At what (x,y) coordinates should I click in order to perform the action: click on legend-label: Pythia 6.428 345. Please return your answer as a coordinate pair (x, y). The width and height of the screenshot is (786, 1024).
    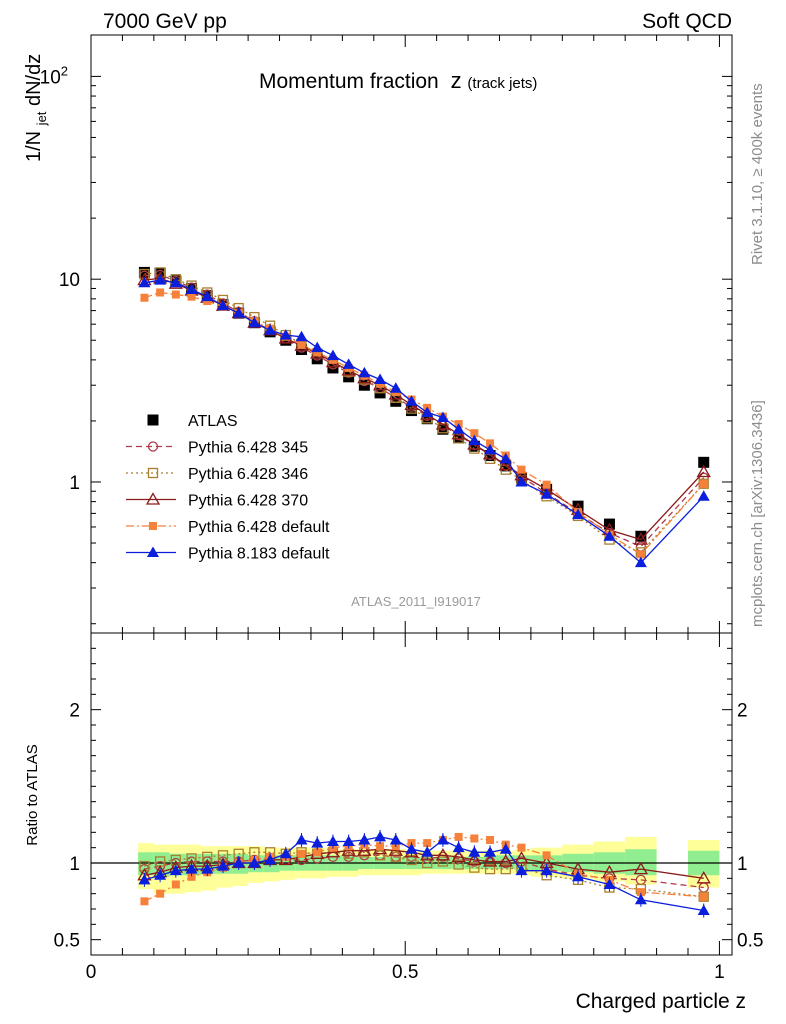
    Looking at the image, I should click on (248, 448).